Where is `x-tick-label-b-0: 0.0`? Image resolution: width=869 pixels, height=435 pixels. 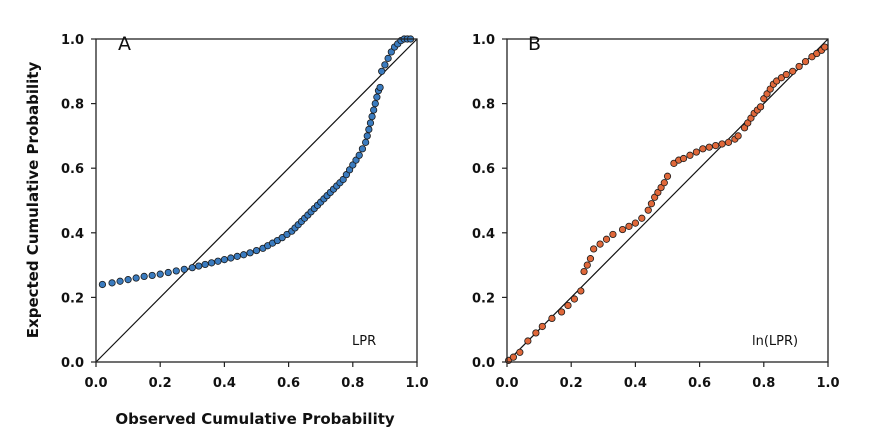 x-tick-label-b-0: 0.0 is located at coordinates (506, 383).